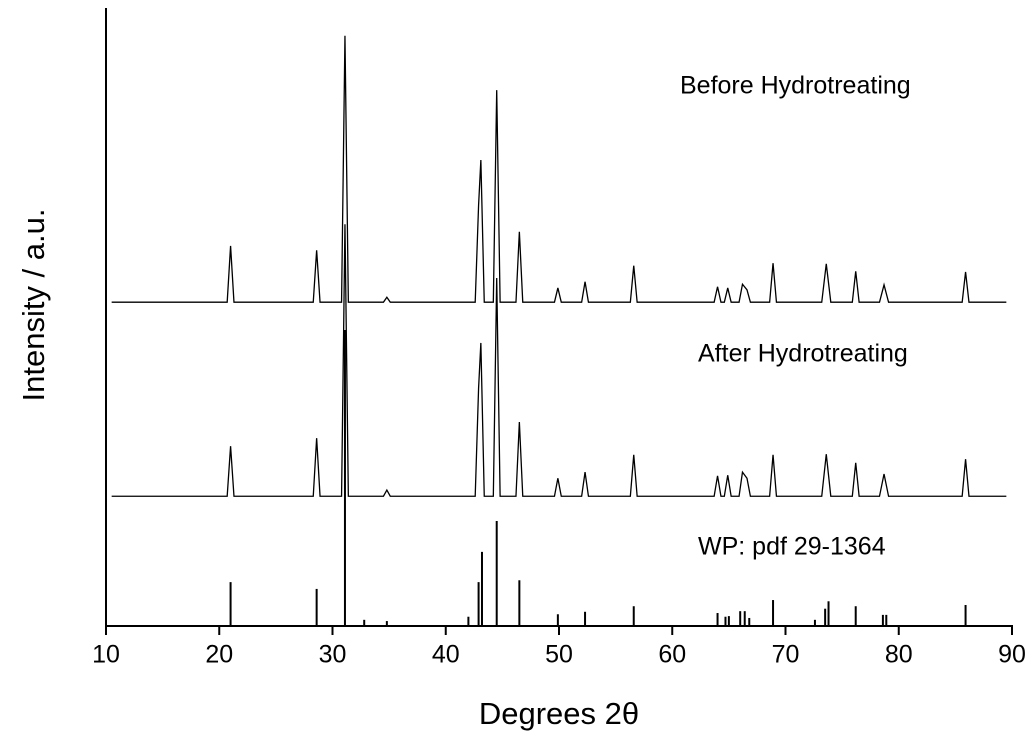 This screenshot has height=736, width=1032. I want to click on x-tick-label: 30, so click(333, 655).